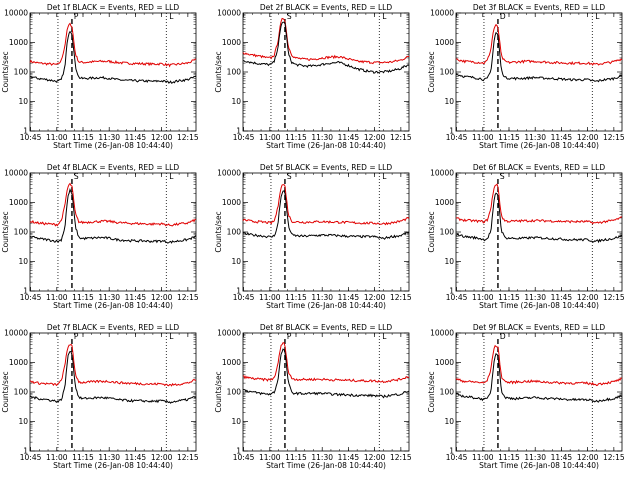 The width and height of the screenshot is (640, 480). Describe the element at coordinates (326, 327) in the screenshot. I see `panel-title: Det 8f BLACK = Events, RED = LLD` at that location.